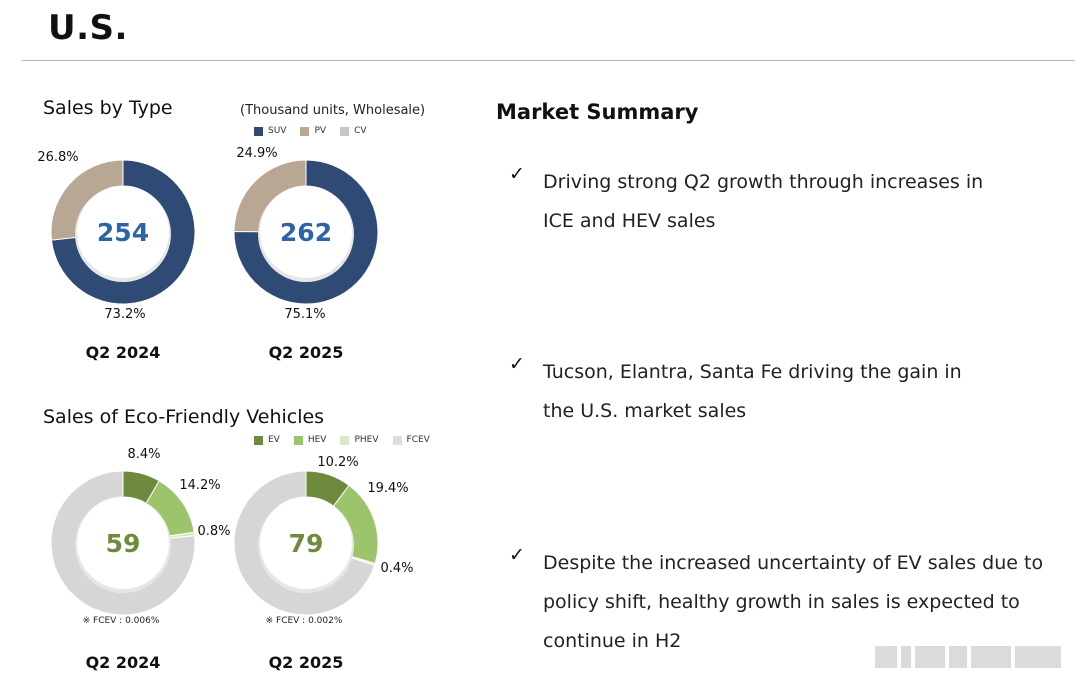 This screenshot has width=1080, height=689. I want to click on legend-item-cv: CV, so click(353, 131).